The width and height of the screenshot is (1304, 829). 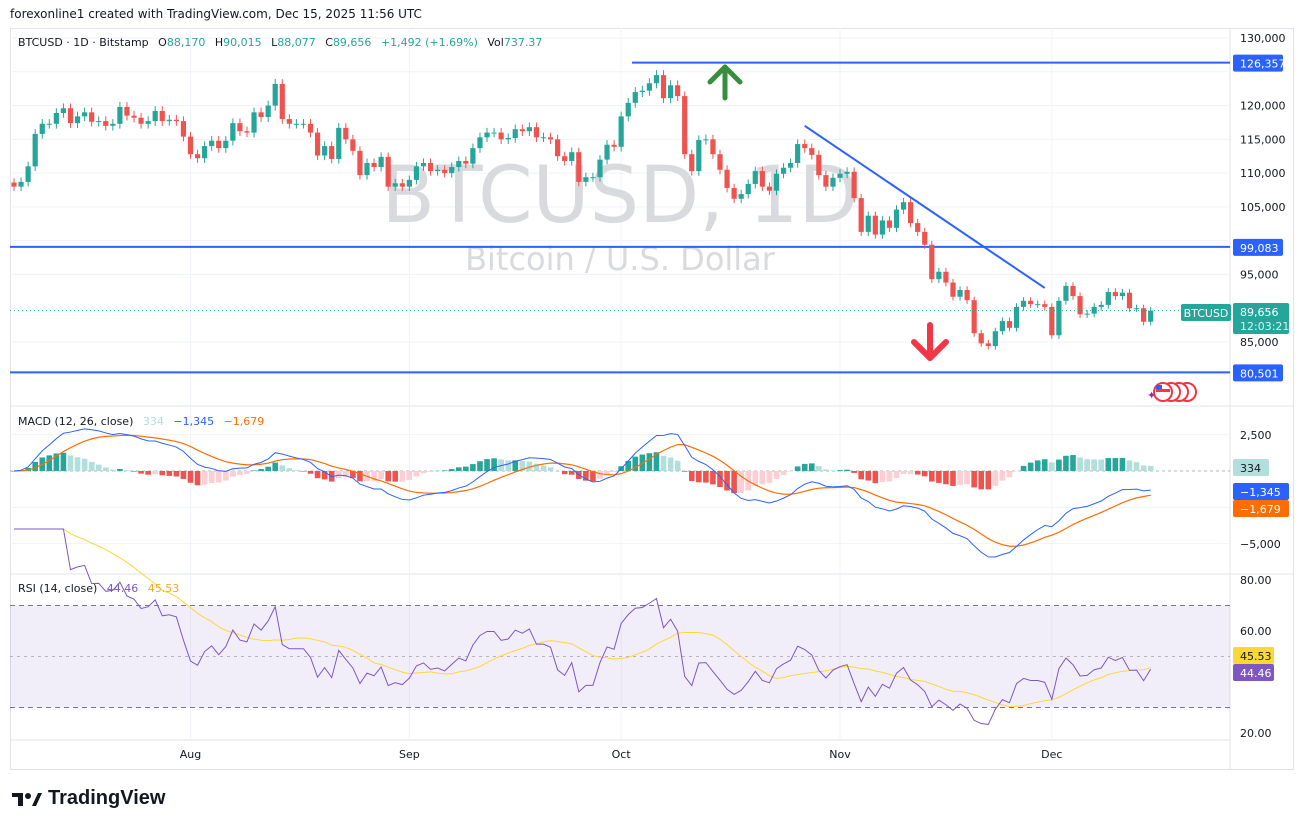 I want to click on price-tick: 130,000, so click(x=1263, y=38).